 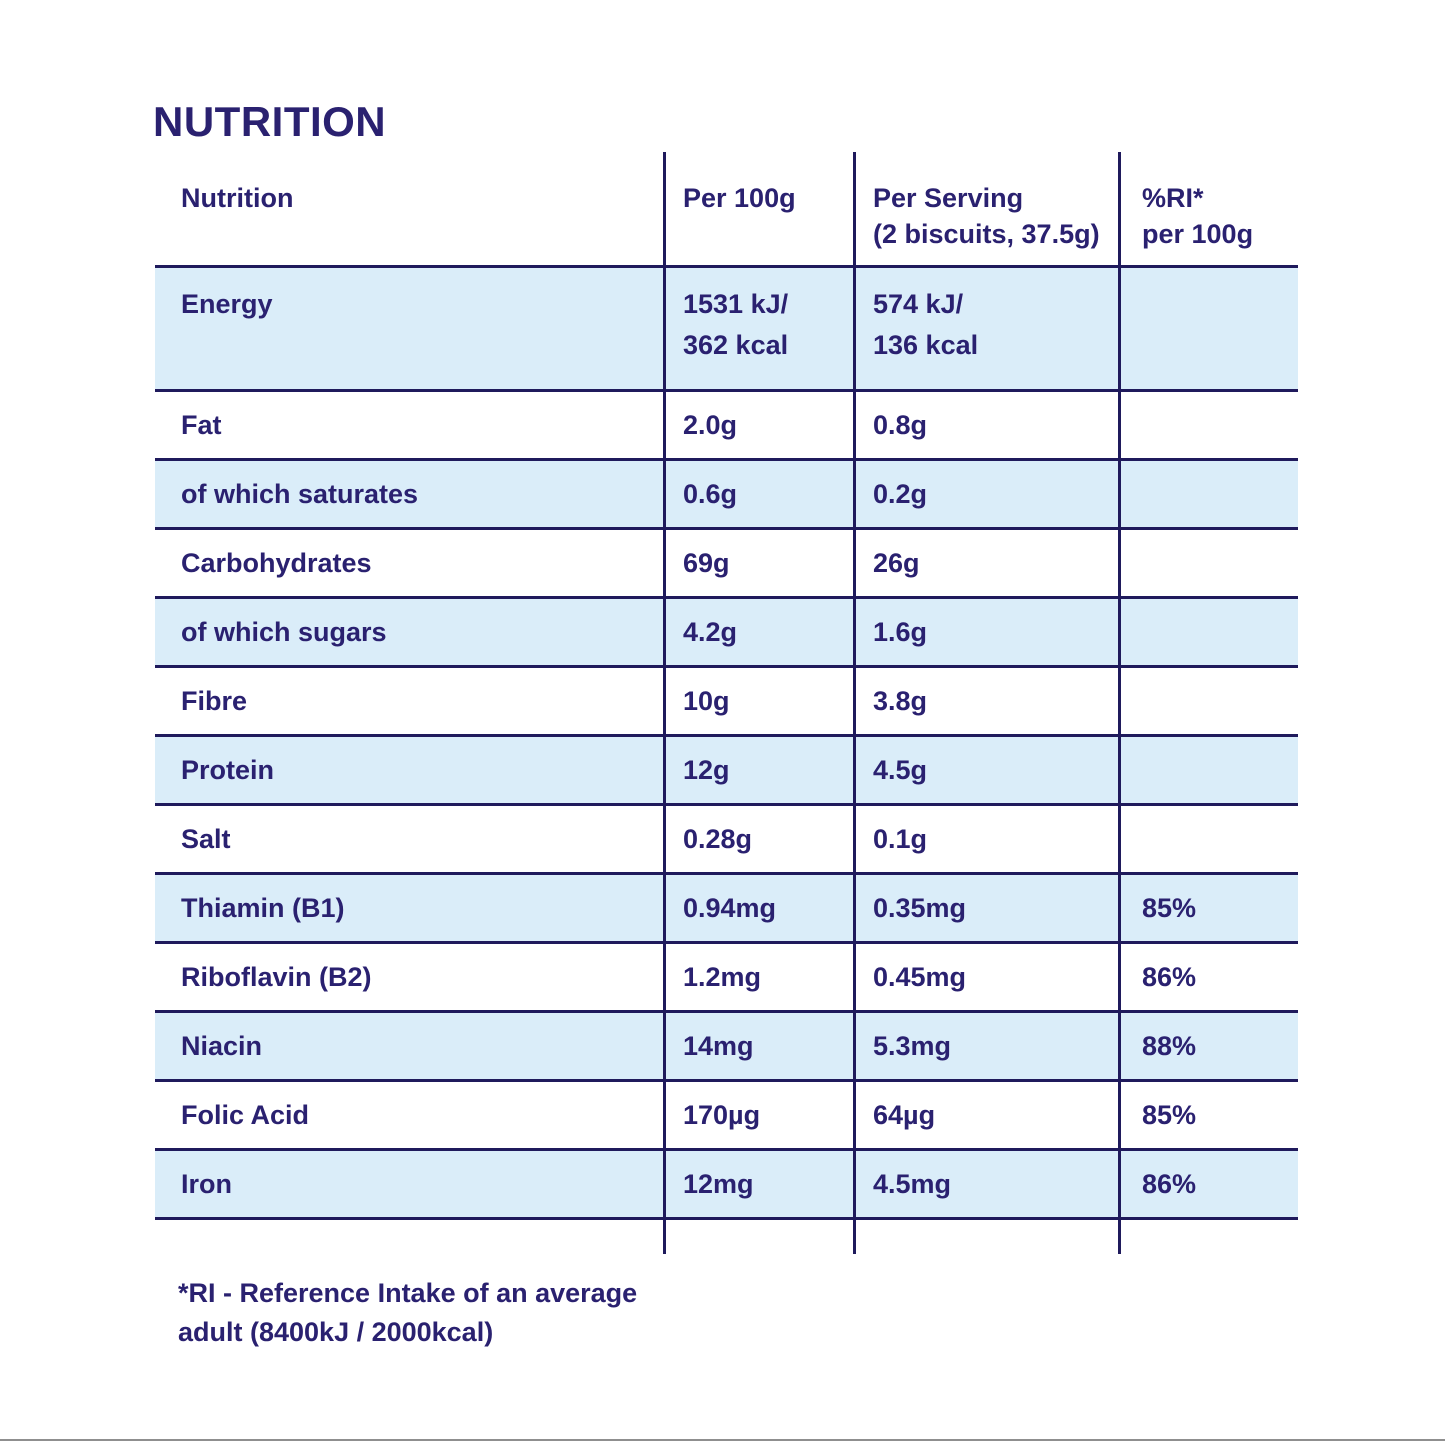 I want to click on value-per-100g: 12g, so click(x=706, y=770).